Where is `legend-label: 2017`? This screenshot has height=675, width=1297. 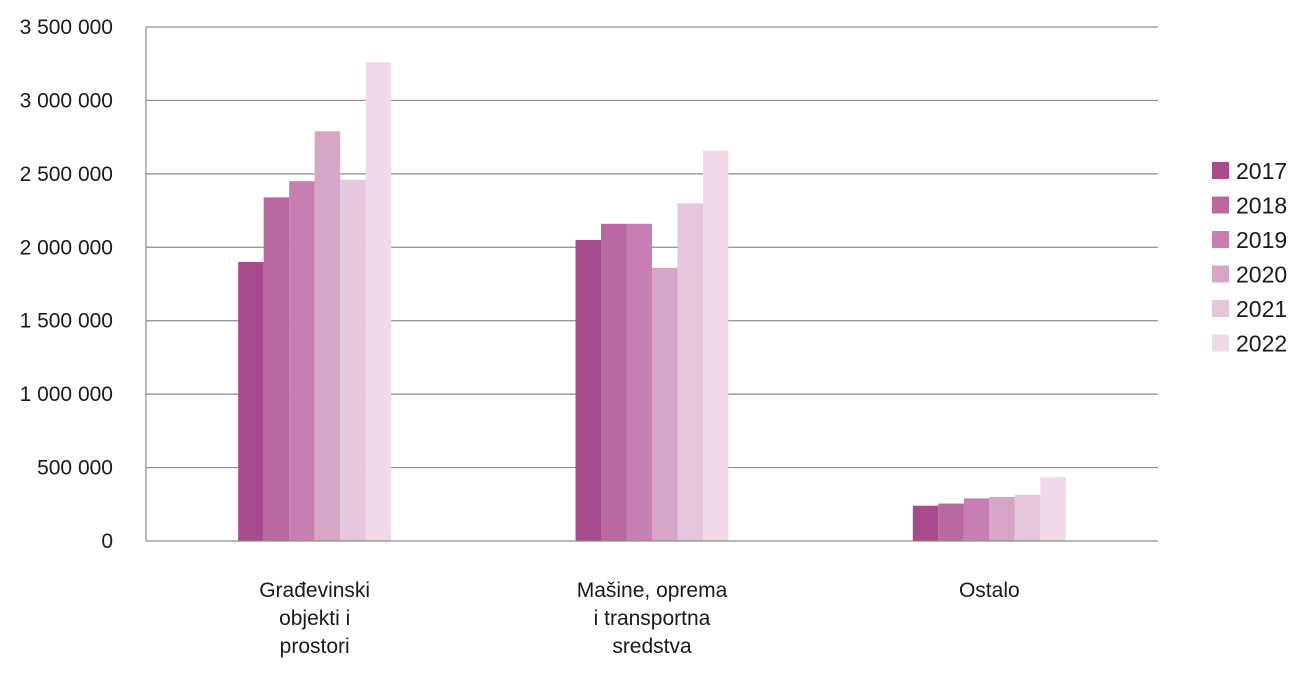
legend-label: 2017 is located at coordinates (1261, 171).